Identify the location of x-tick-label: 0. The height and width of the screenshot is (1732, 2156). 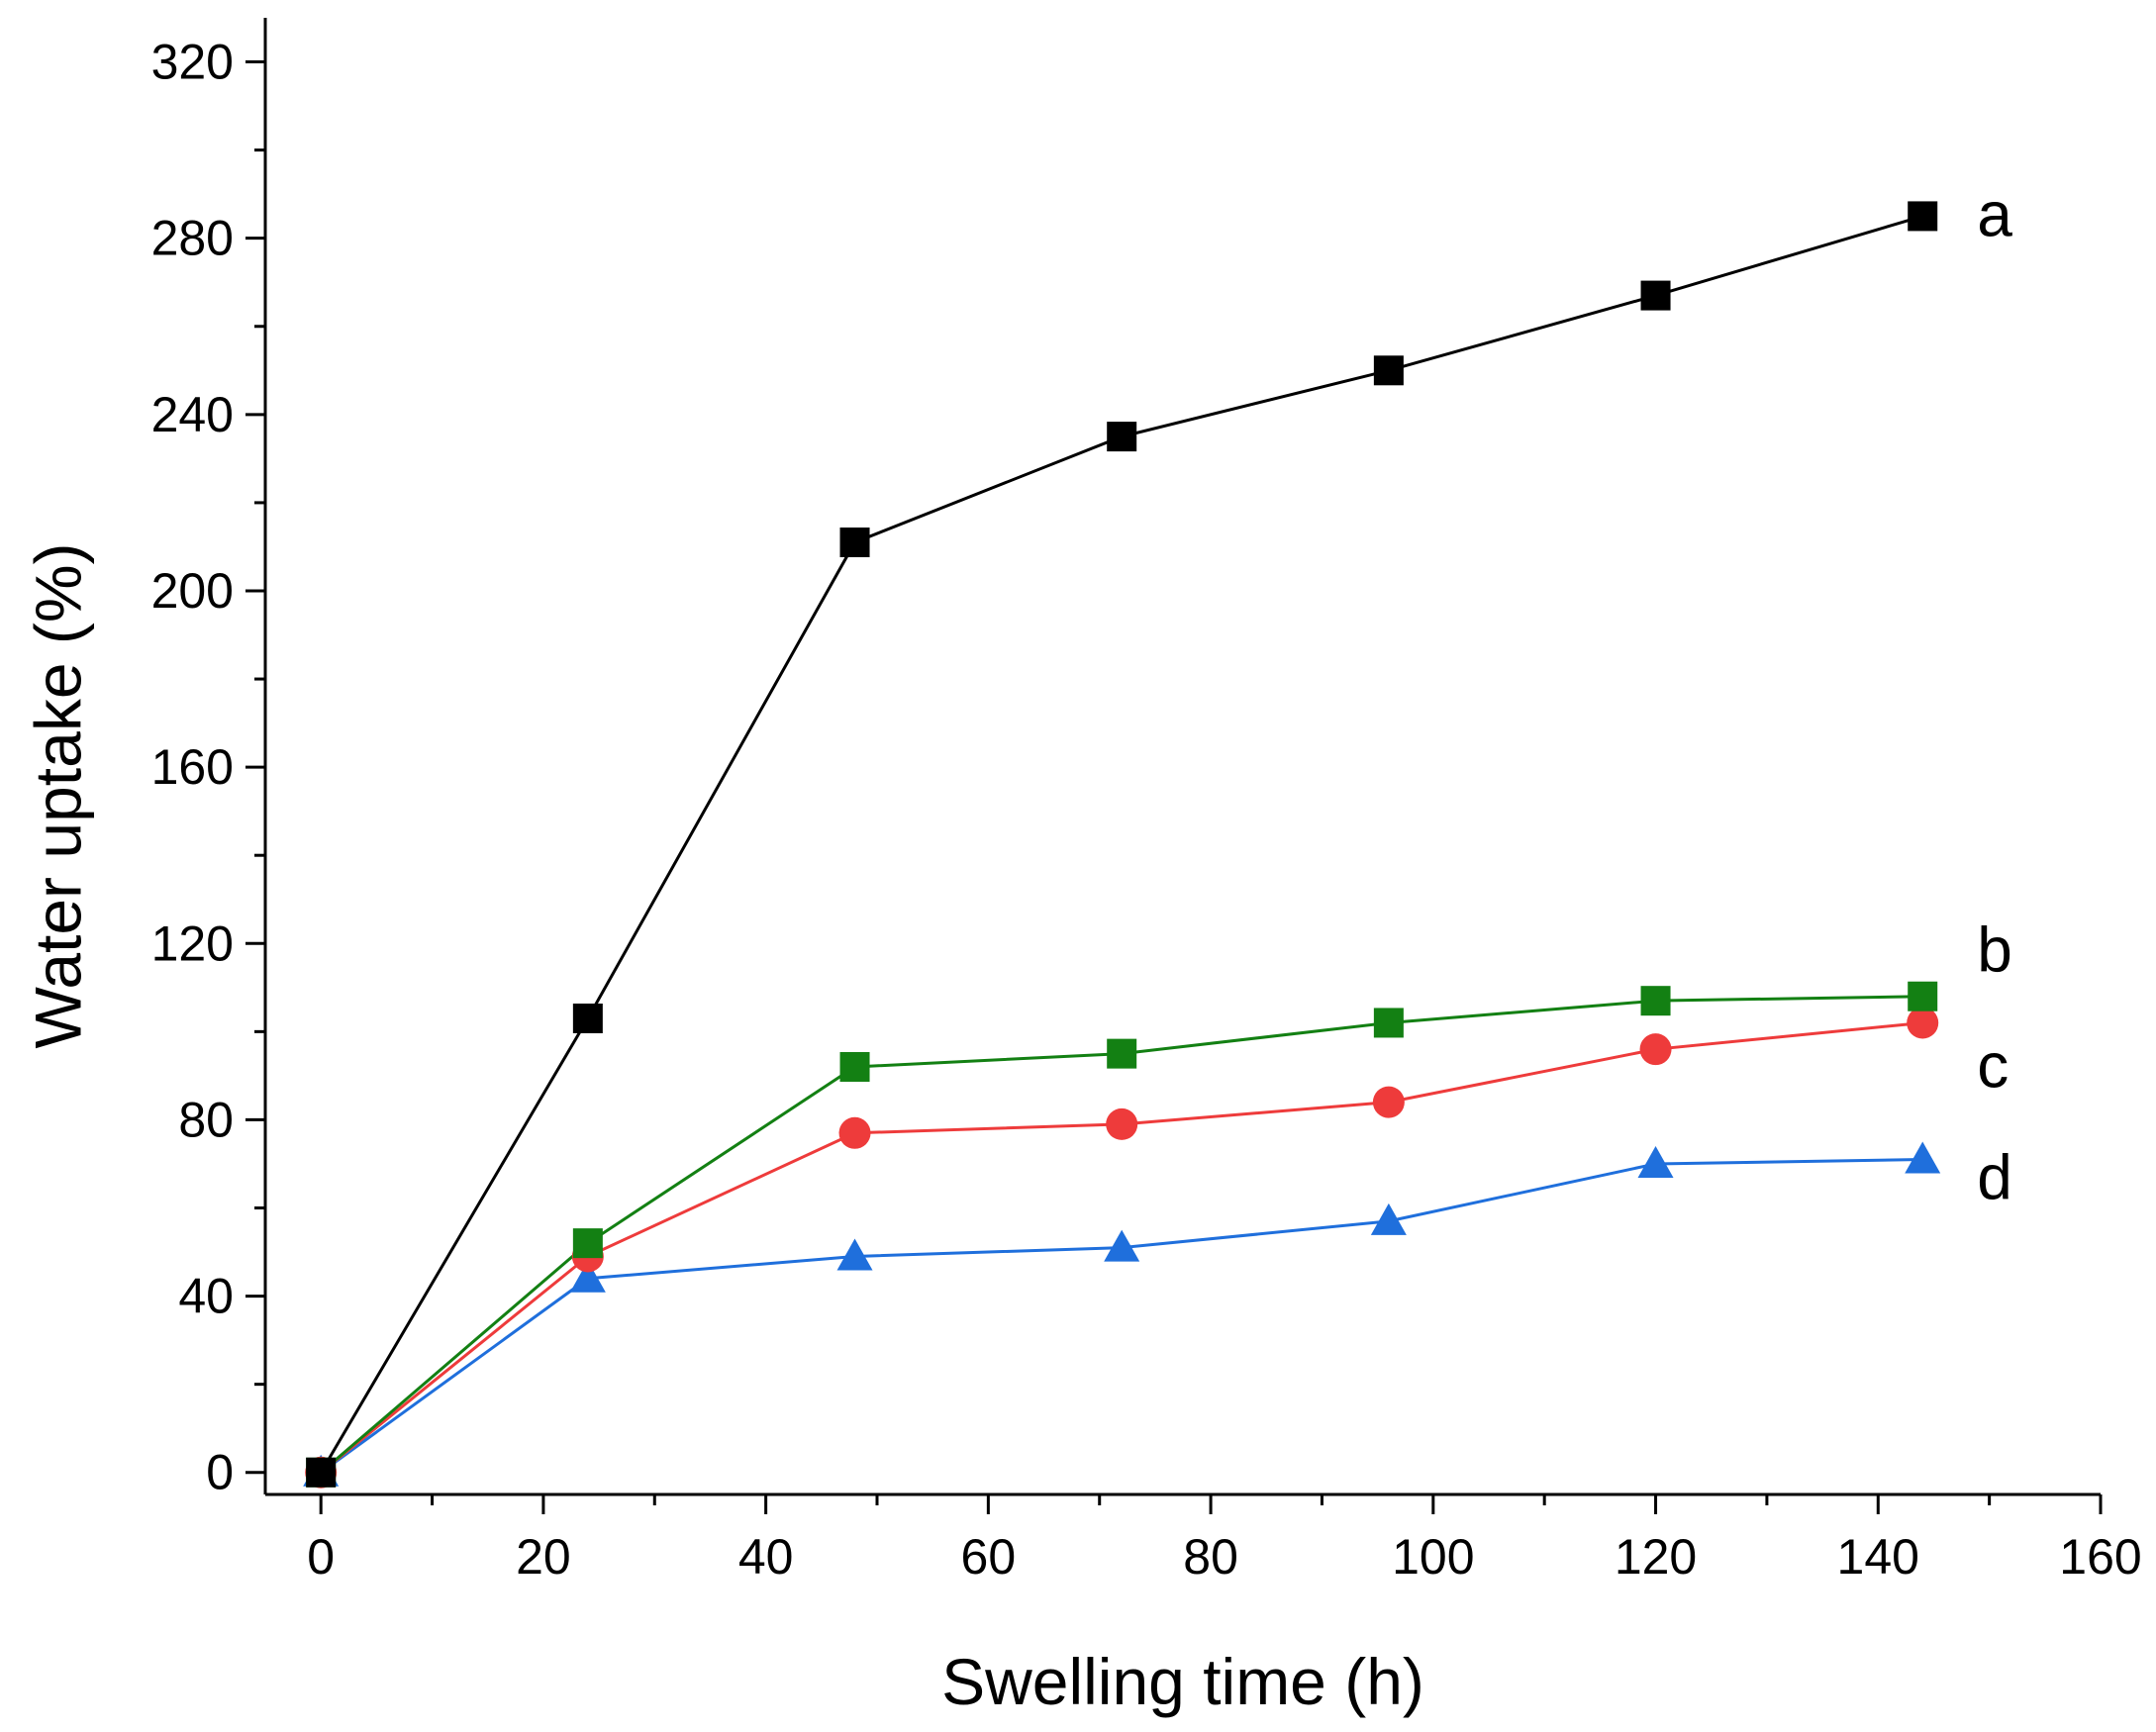
(321, 1557).